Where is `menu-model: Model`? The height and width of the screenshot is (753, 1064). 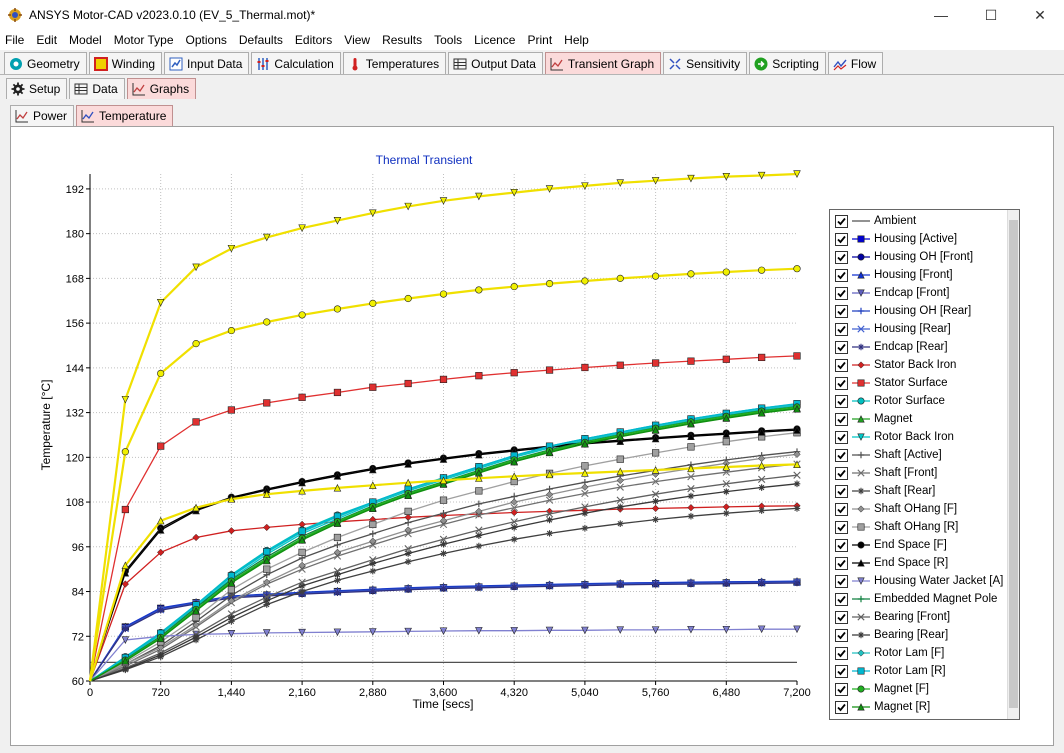 menu-model: Model is located at coordinates (85, 40).